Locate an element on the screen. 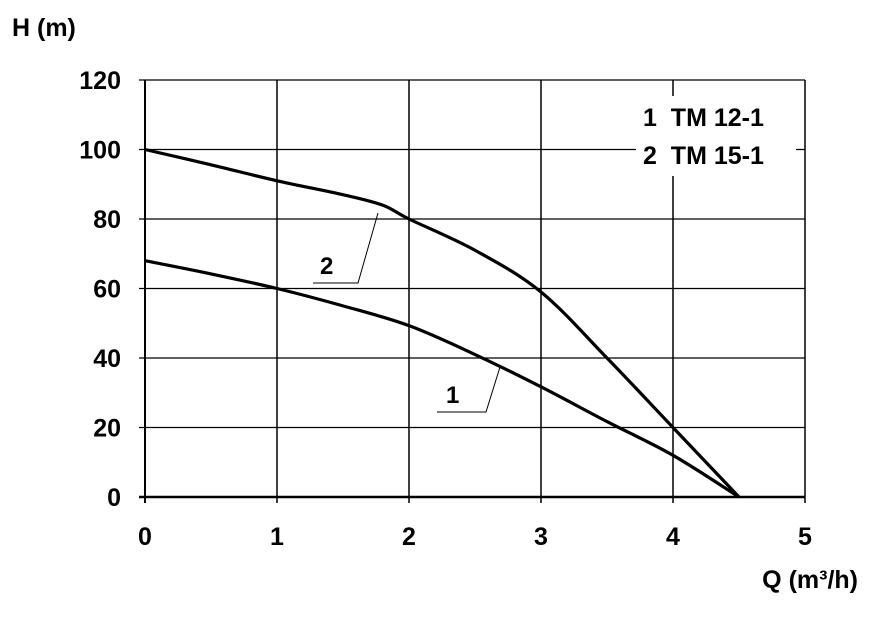 Image resolution: width=870 pixels, height=619 pixels. y-axis-label: H (m) is located at coordinates (44, 28).